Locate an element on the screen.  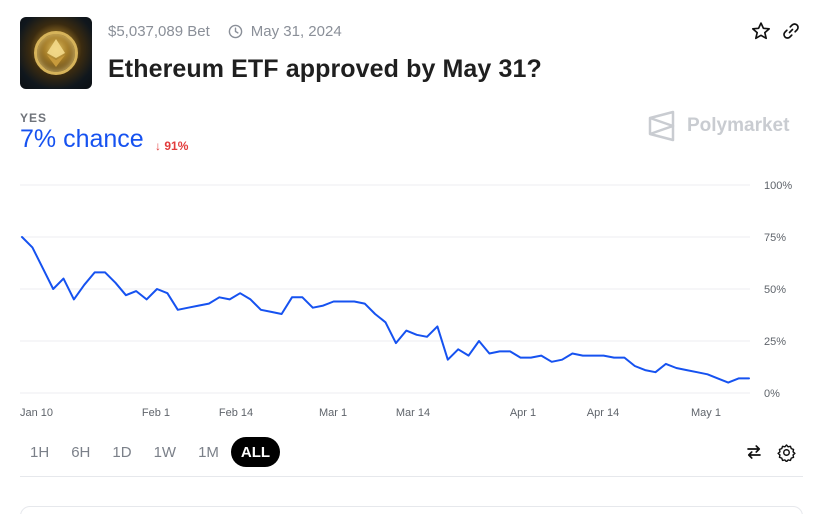
watermark-text: Polymarket is located at coordinates (738, 125).